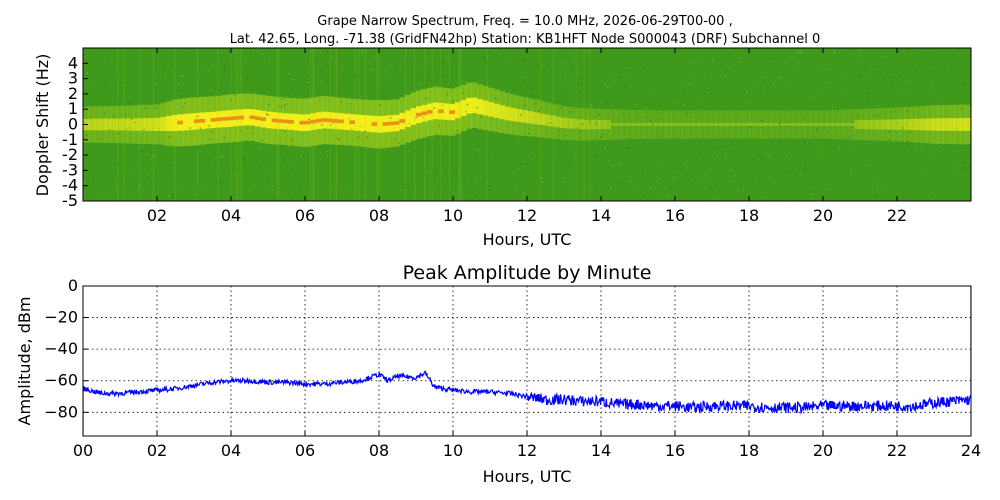 The image size is (1000, 500). What do you see at coordinates (374, 124) in the screenshot?
I see `spectrogram-peak-cell` at bounding box center [374, 124].